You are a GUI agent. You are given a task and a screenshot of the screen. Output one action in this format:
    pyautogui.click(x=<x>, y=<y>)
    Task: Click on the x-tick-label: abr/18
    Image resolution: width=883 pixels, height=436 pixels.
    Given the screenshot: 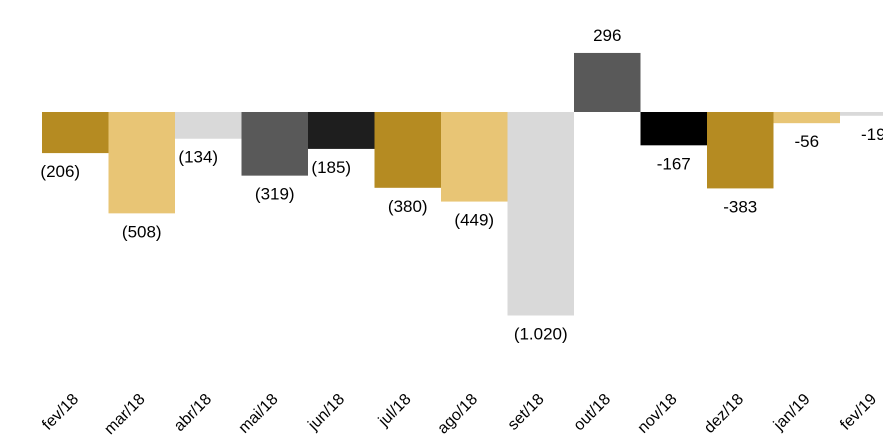 What is the action you would take?
    pyautogui.click(x=193, y=413)
    